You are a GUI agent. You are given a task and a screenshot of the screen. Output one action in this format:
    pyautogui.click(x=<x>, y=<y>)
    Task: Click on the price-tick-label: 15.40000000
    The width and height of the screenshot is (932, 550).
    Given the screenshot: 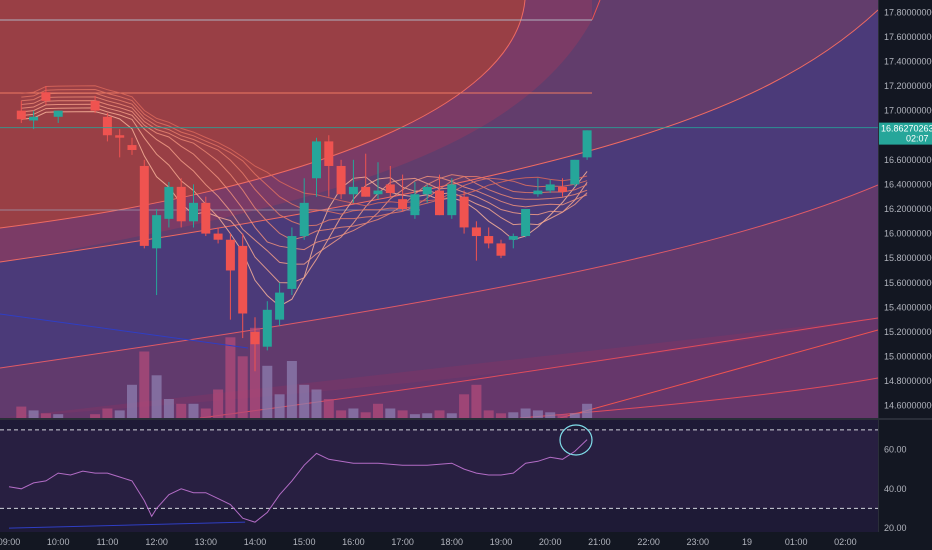 What is the action you would take?
    pyautogui.click(x=908, y=307)
    